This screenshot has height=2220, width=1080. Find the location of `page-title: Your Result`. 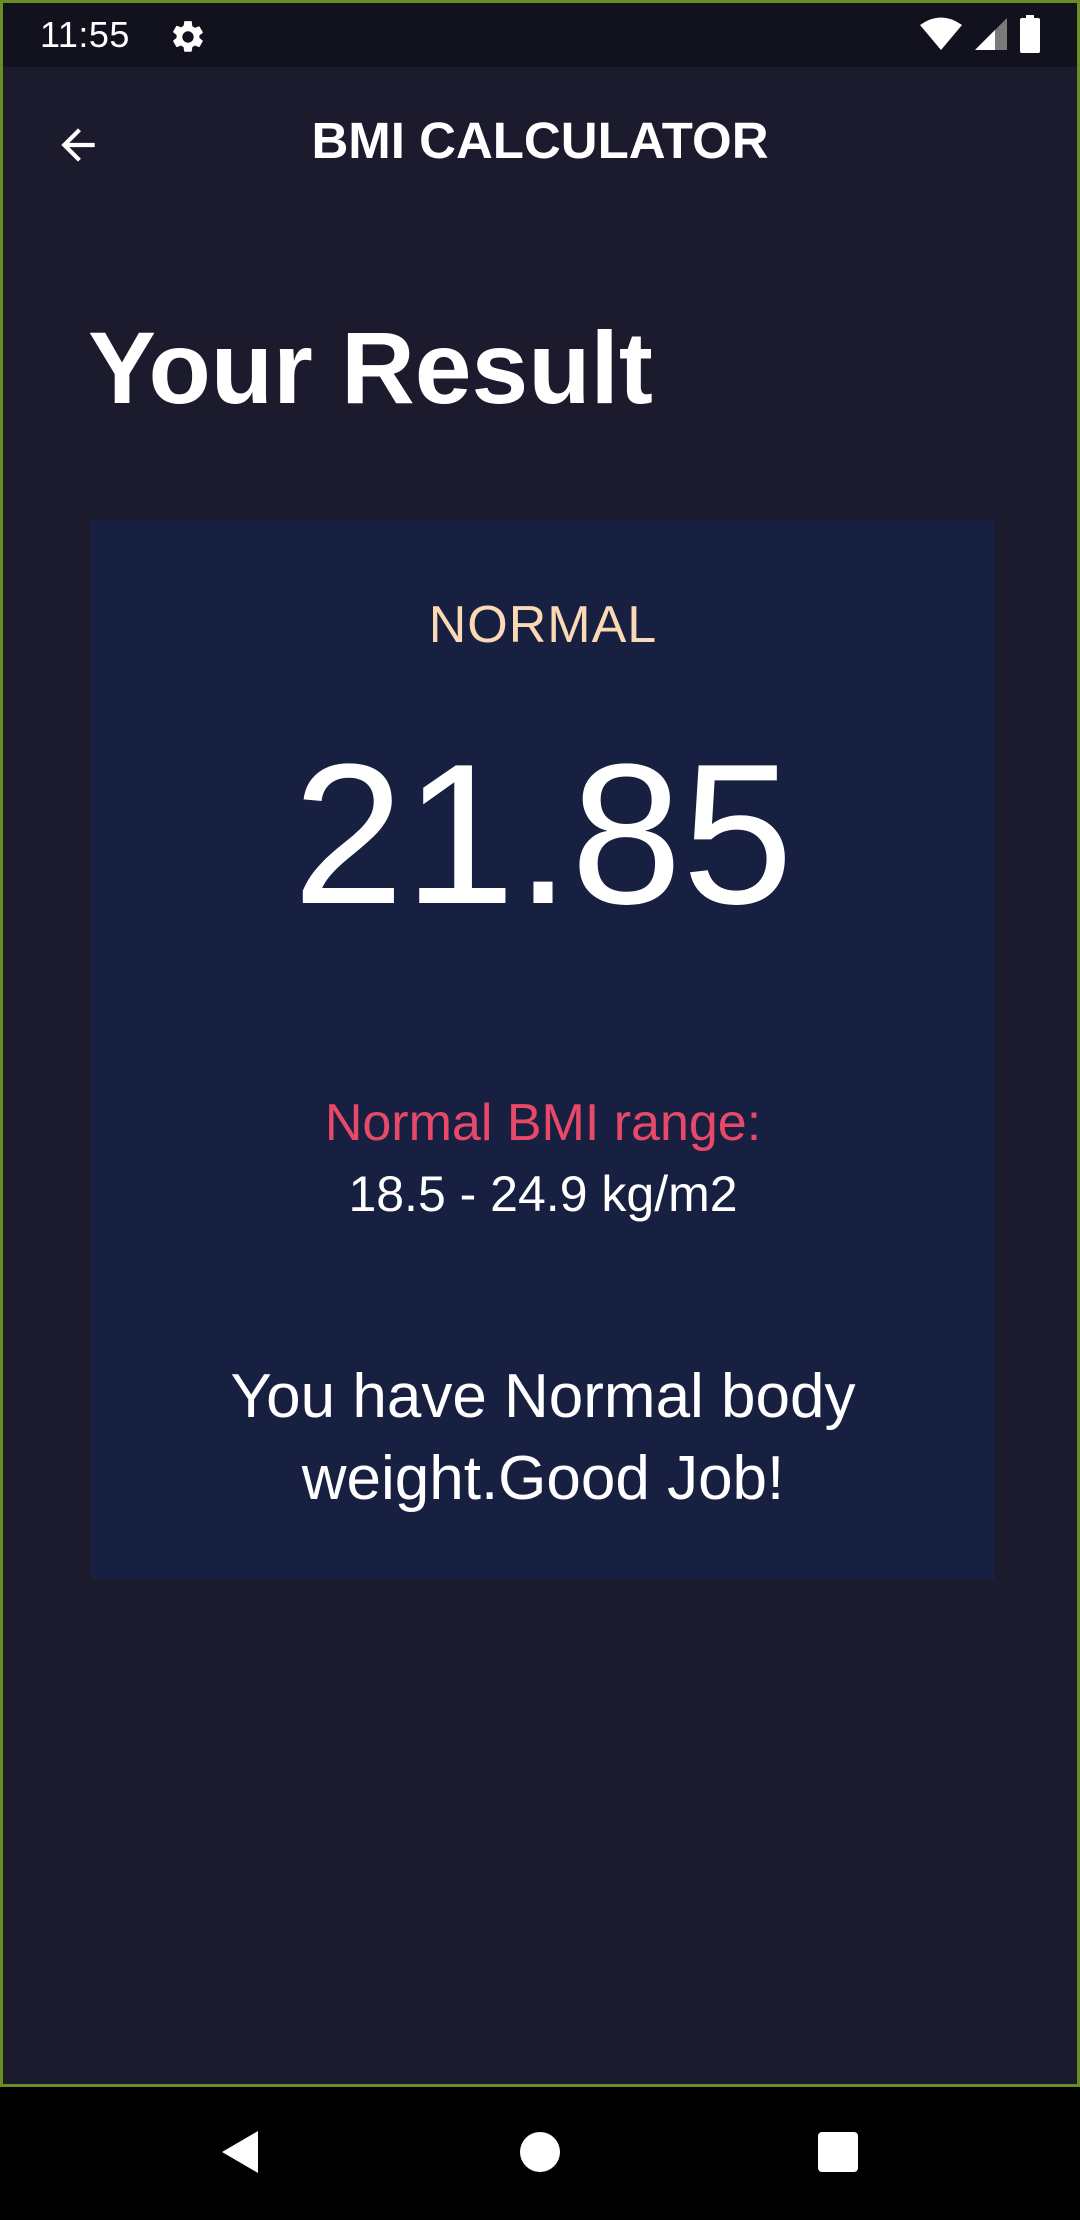

page-title: Your Result is located at coordinates (370, 368).